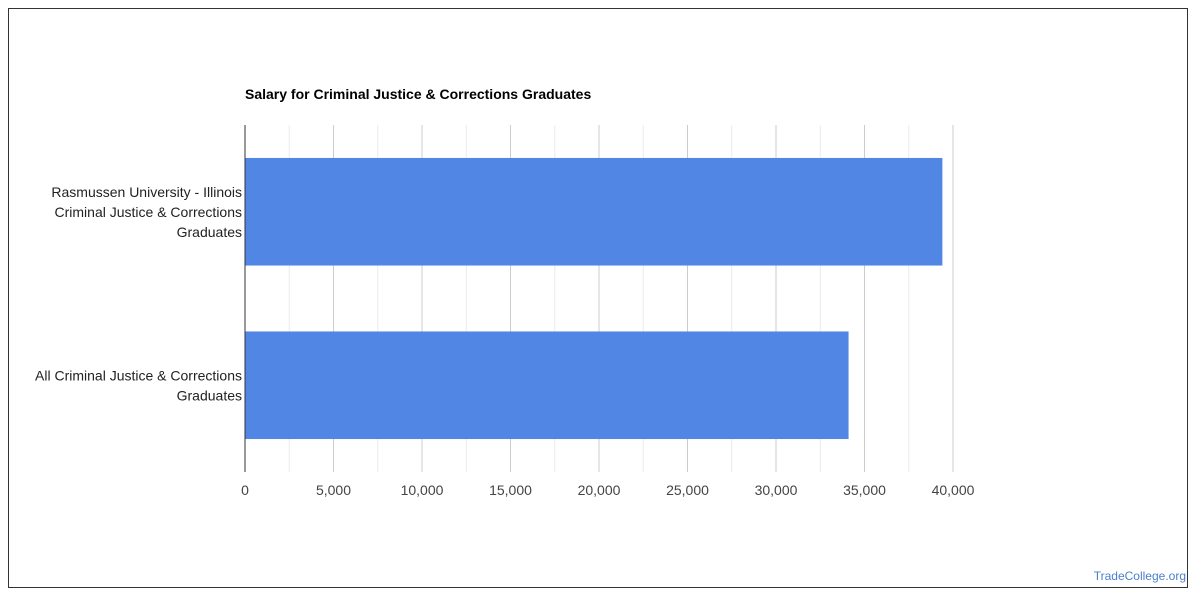 Image resolution: width=1200 pixels, height=600 pixels. What do you see at coordinates (333, 490) in the screenshot?
I see `x-tick-label: 5,000` at bounding box center [333, 490].